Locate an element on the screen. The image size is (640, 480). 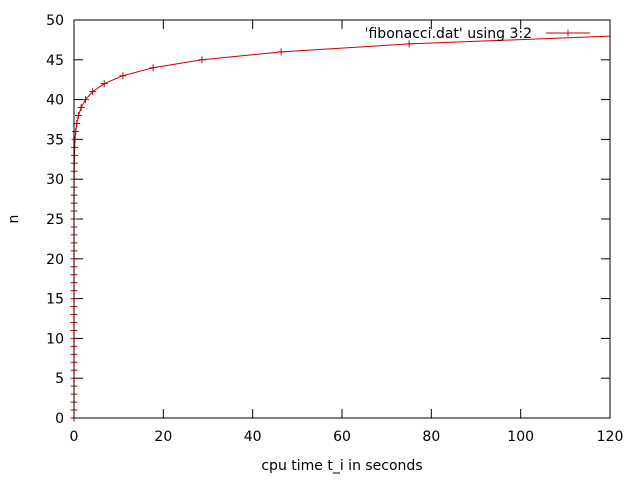
y-tick-label: 15 is located at coordinates (55, 300).